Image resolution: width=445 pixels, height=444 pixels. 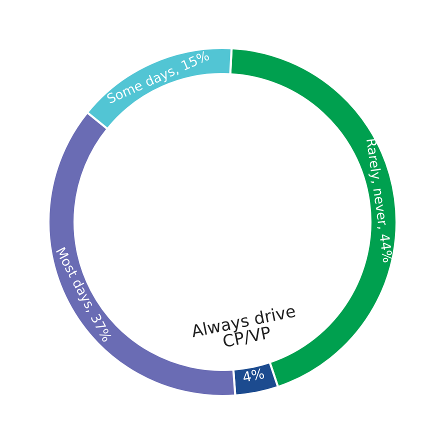 I want to click on slice-label: Always drive CP/VP, so click(x=243, y=326).